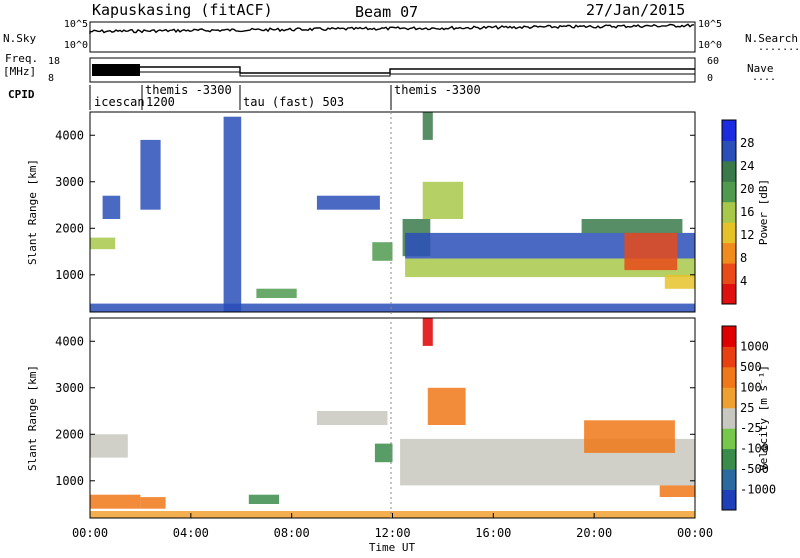 The image size is (800, 558). Describe the element at coordinates (754, 449) in the screenshot. I see `colorbar-tick-label: -100` at that location.